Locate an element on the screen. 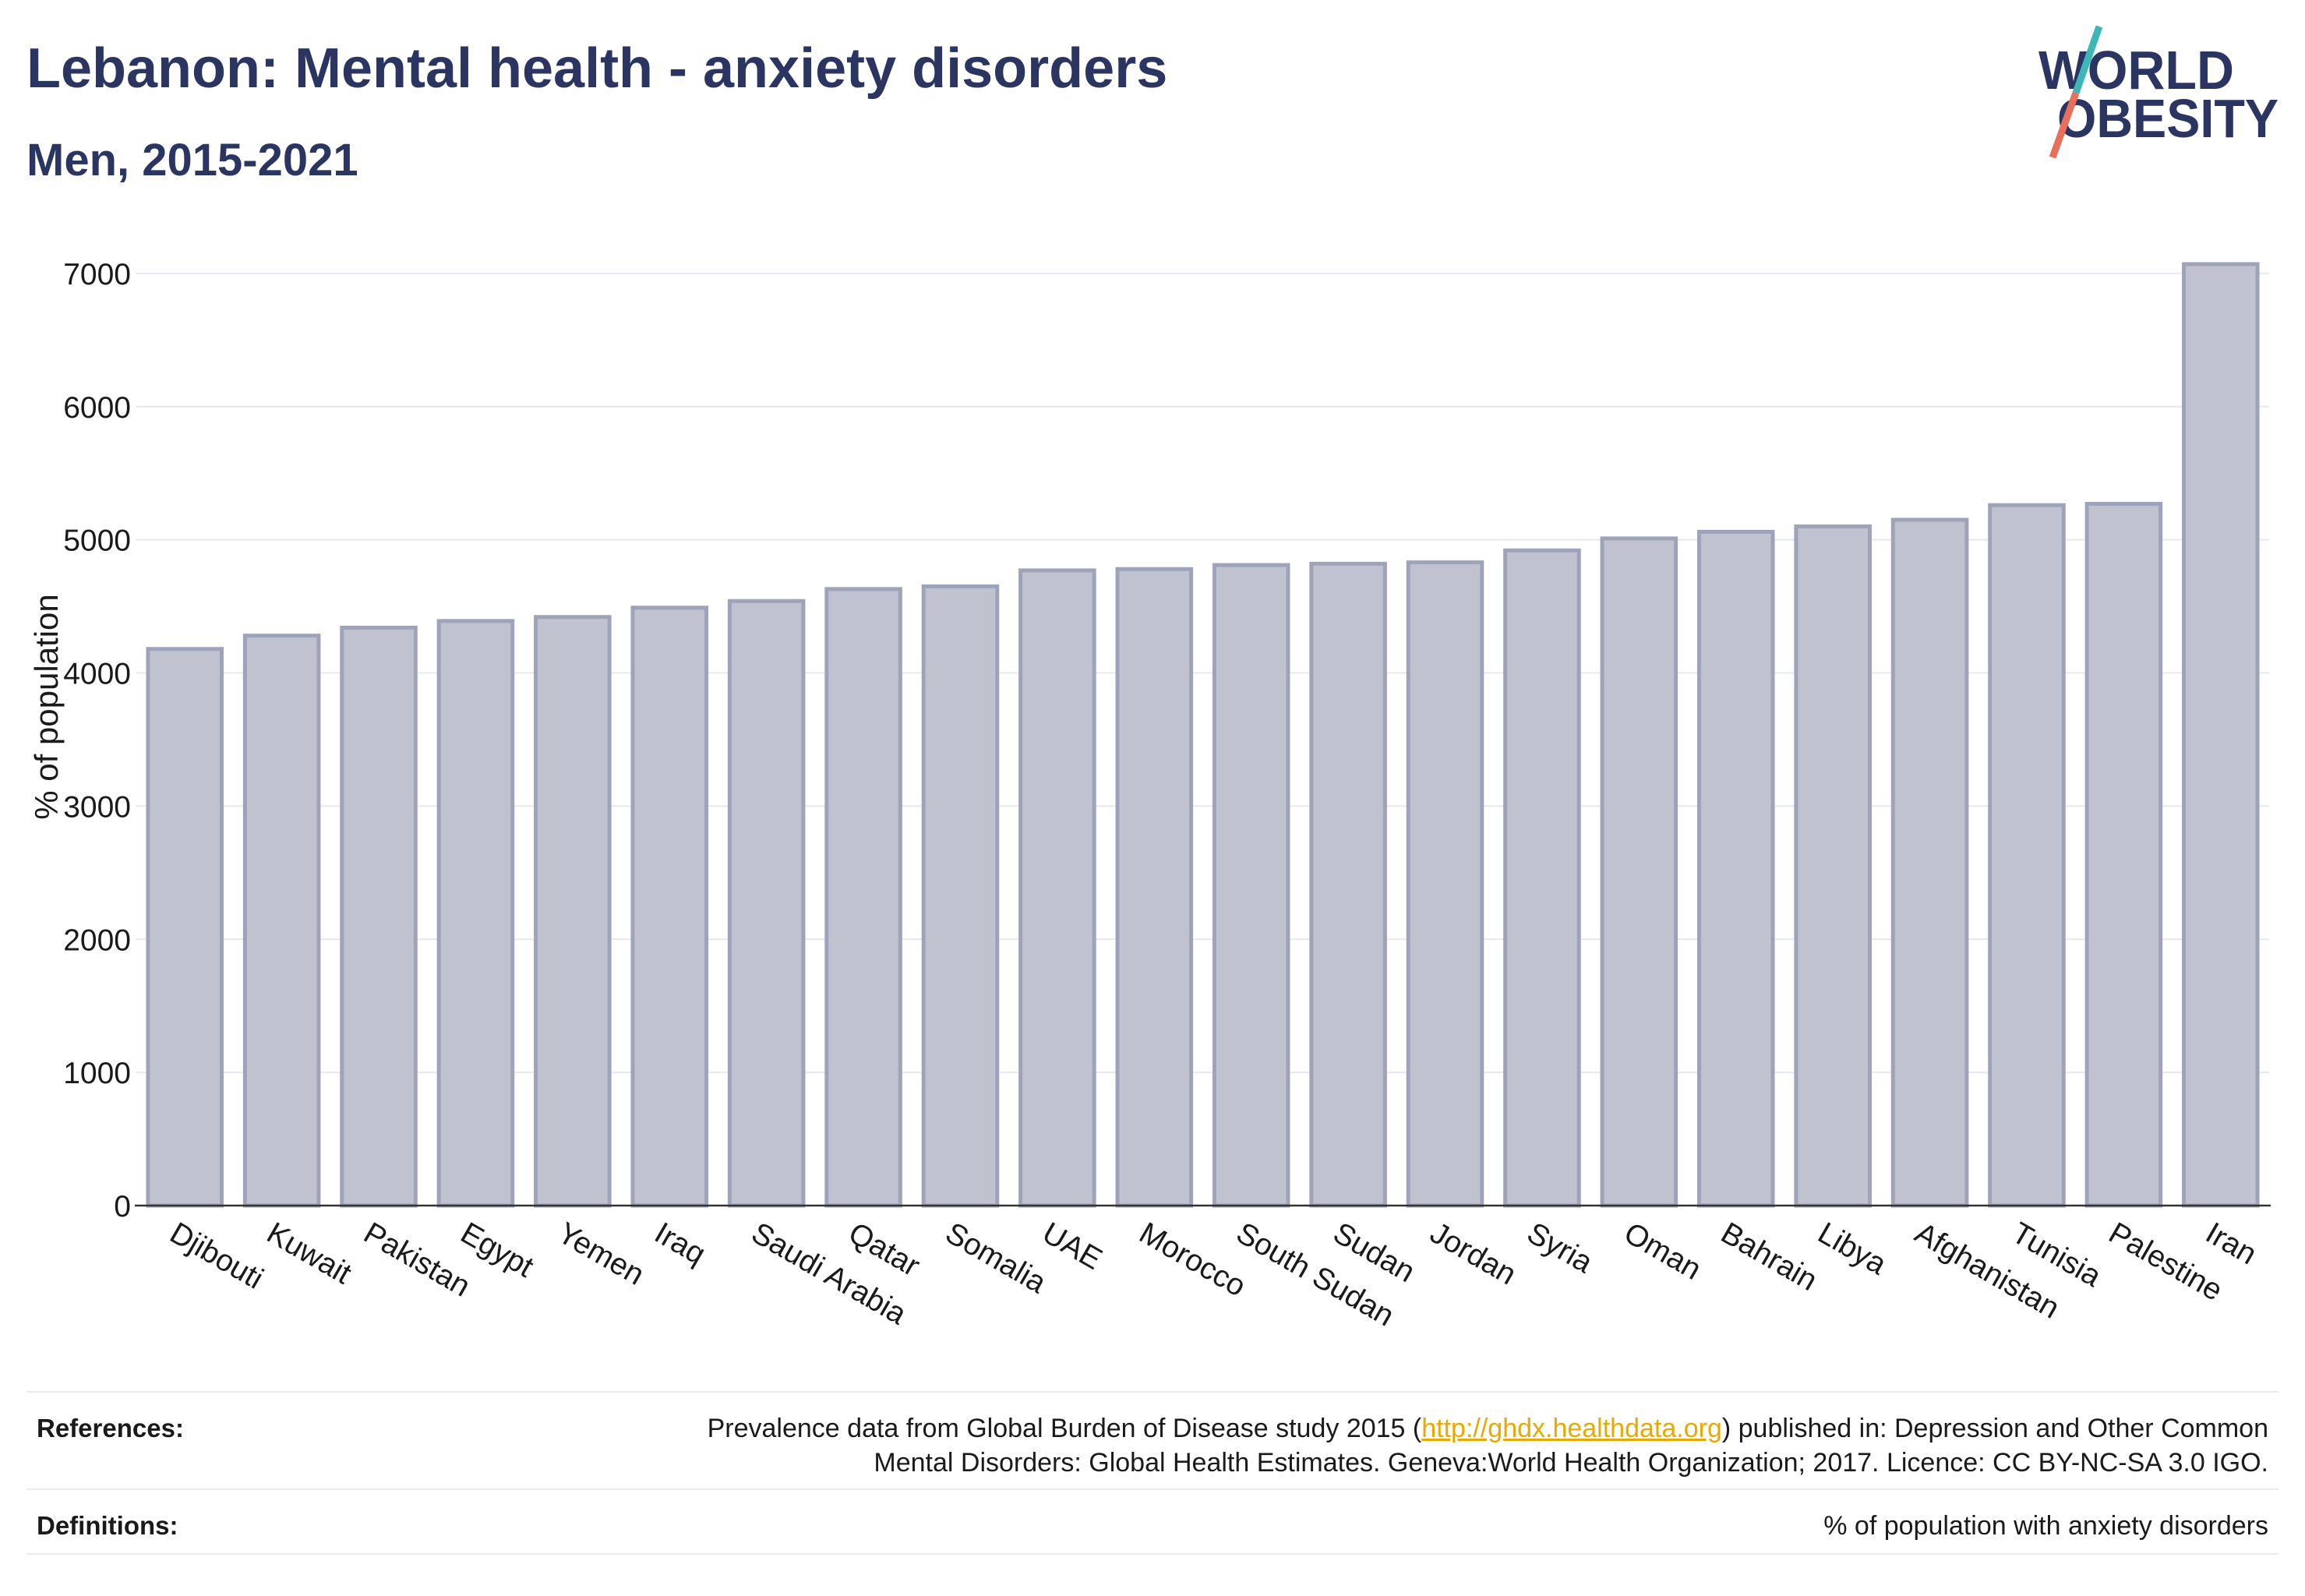 The width and height of the screenshot is (2305, 1596). references-link: http://ghdx.healthdata.org is located at coordinates (1571, 1428).